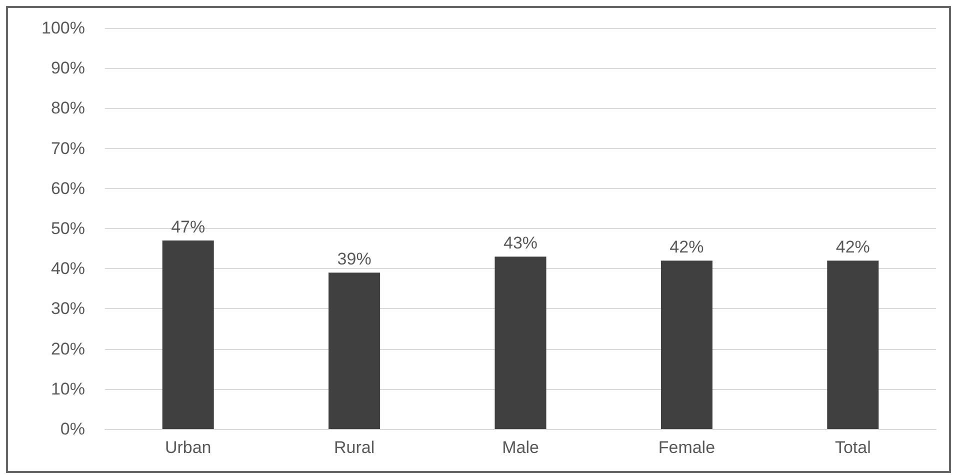 The image size is (955, 475). Describe the element at coordinates (63, 28) in the screenshot. I see `y-tick-label: 100%` at that location.